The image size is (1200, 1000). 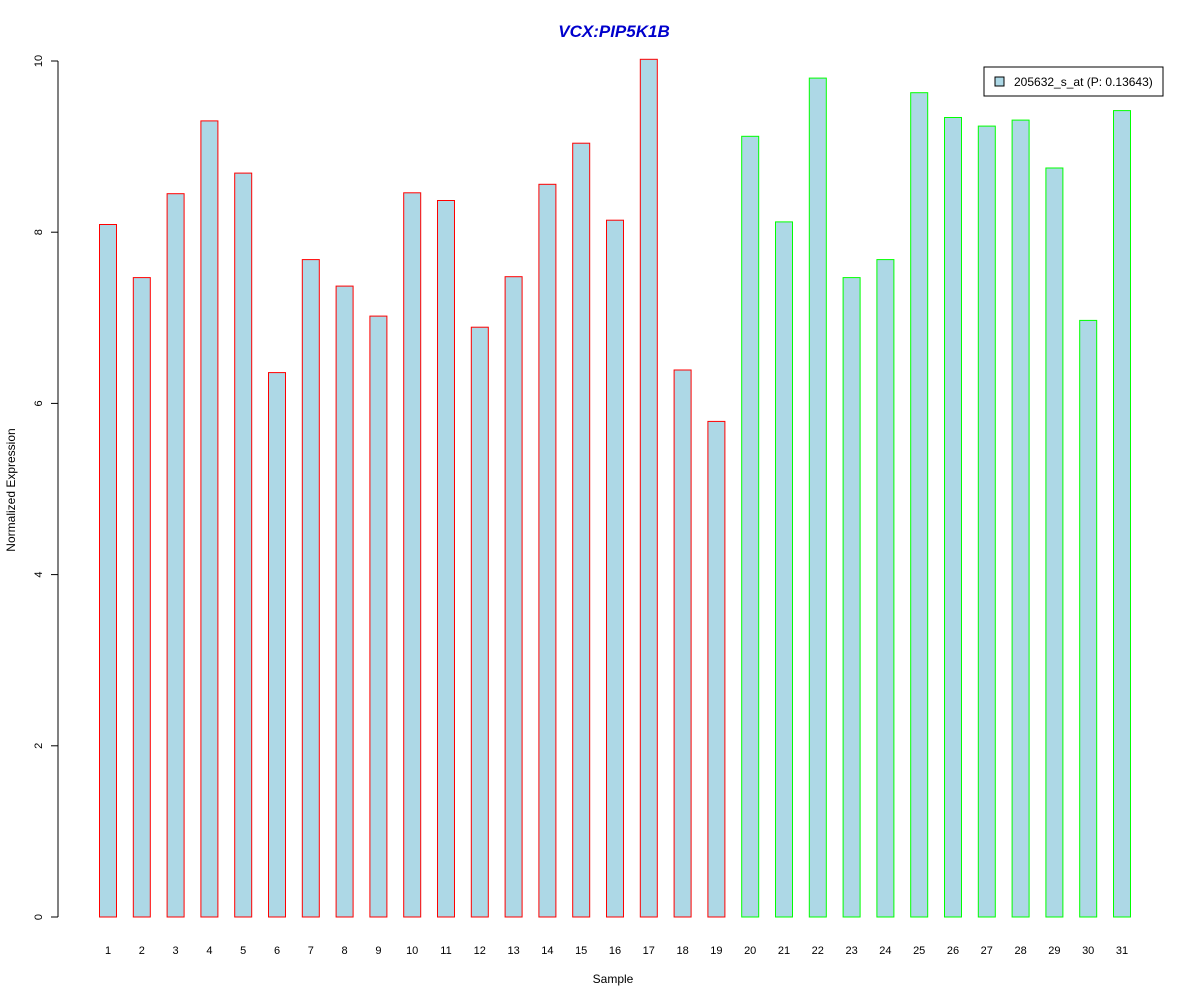 I want to click on x-tick-label: 19, so click(x=716, y=951).